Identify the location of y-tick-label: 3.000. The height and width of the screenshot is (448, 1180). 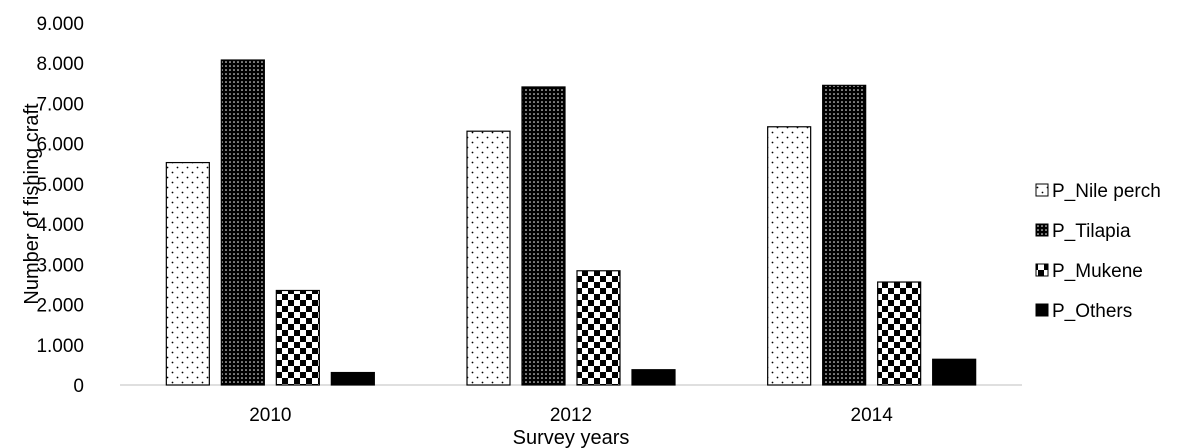
(60, 265).